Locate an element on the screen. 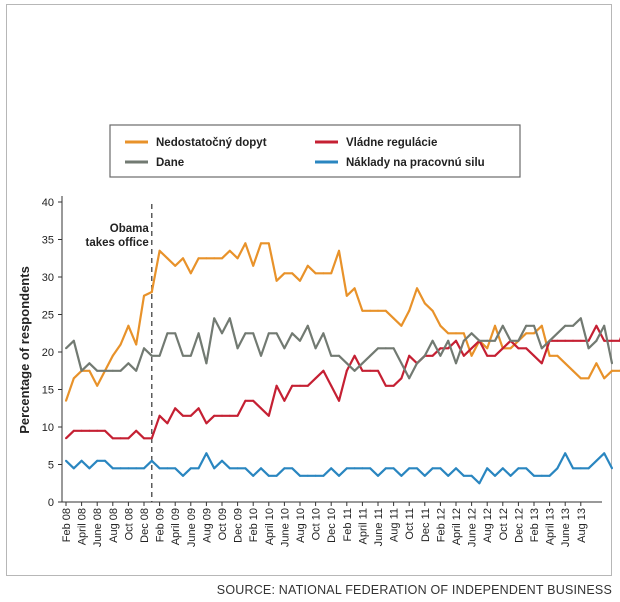  x-tick-label: June 10 is located at coordinates (285, 527).